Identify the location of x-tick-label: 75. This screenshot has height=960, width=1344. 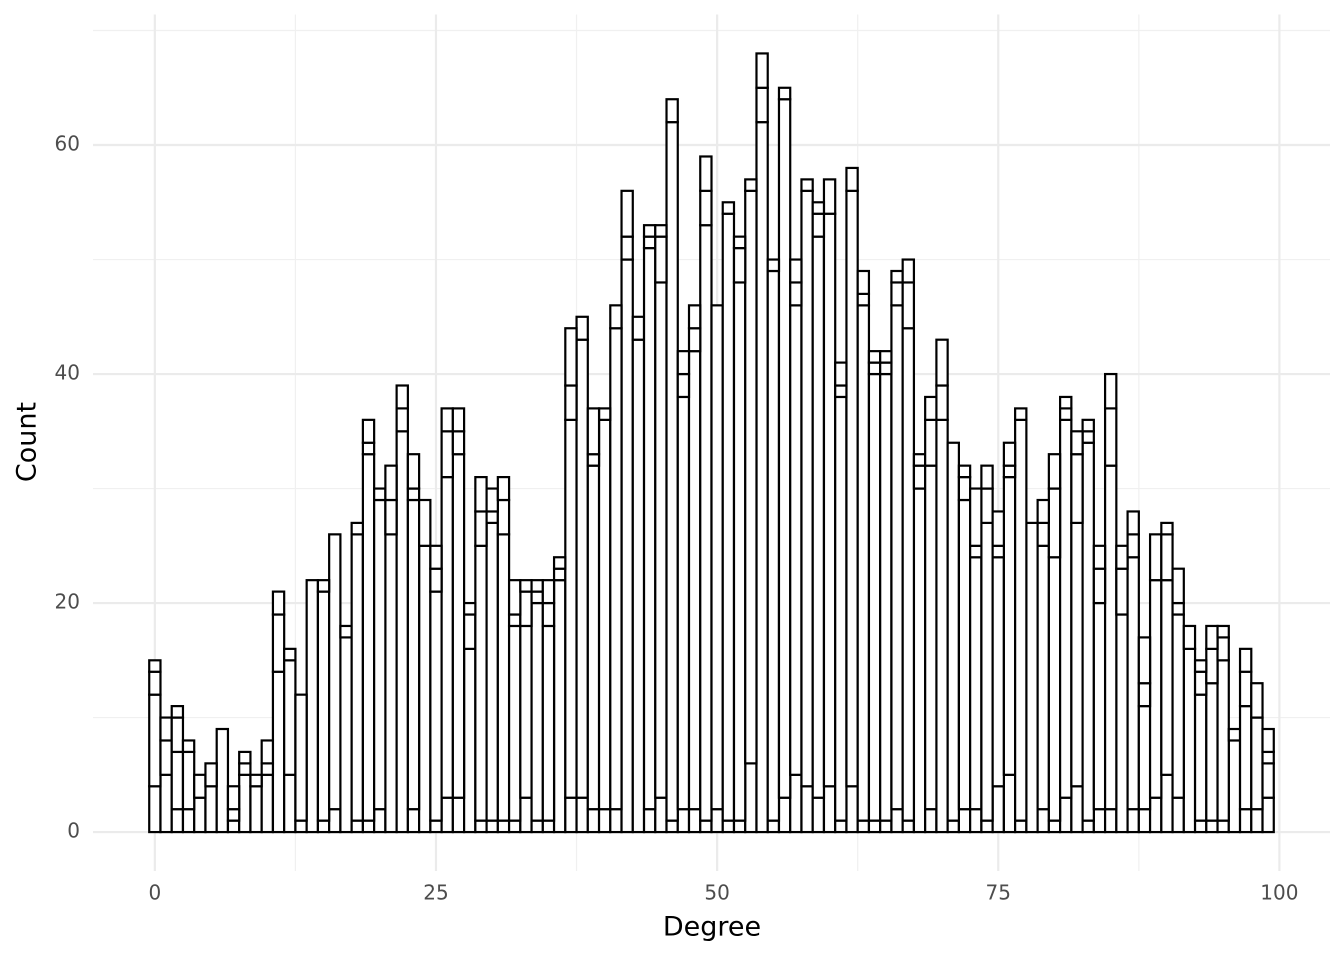
(998, 893).